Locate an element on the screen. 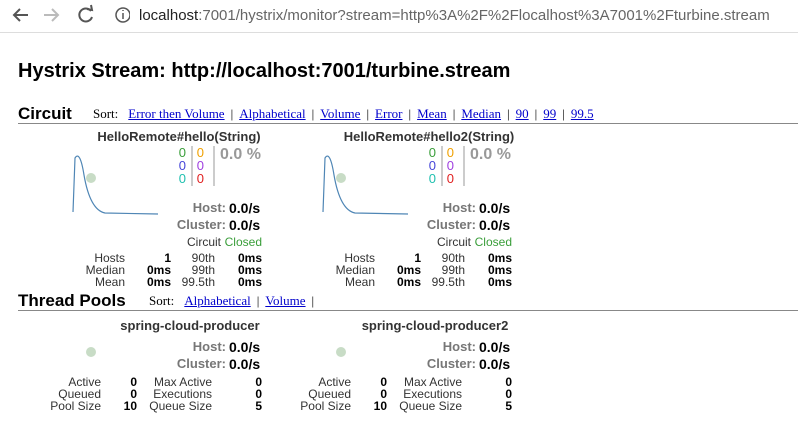  section-heading: Thread Pools is located at coordinates (72, 300).